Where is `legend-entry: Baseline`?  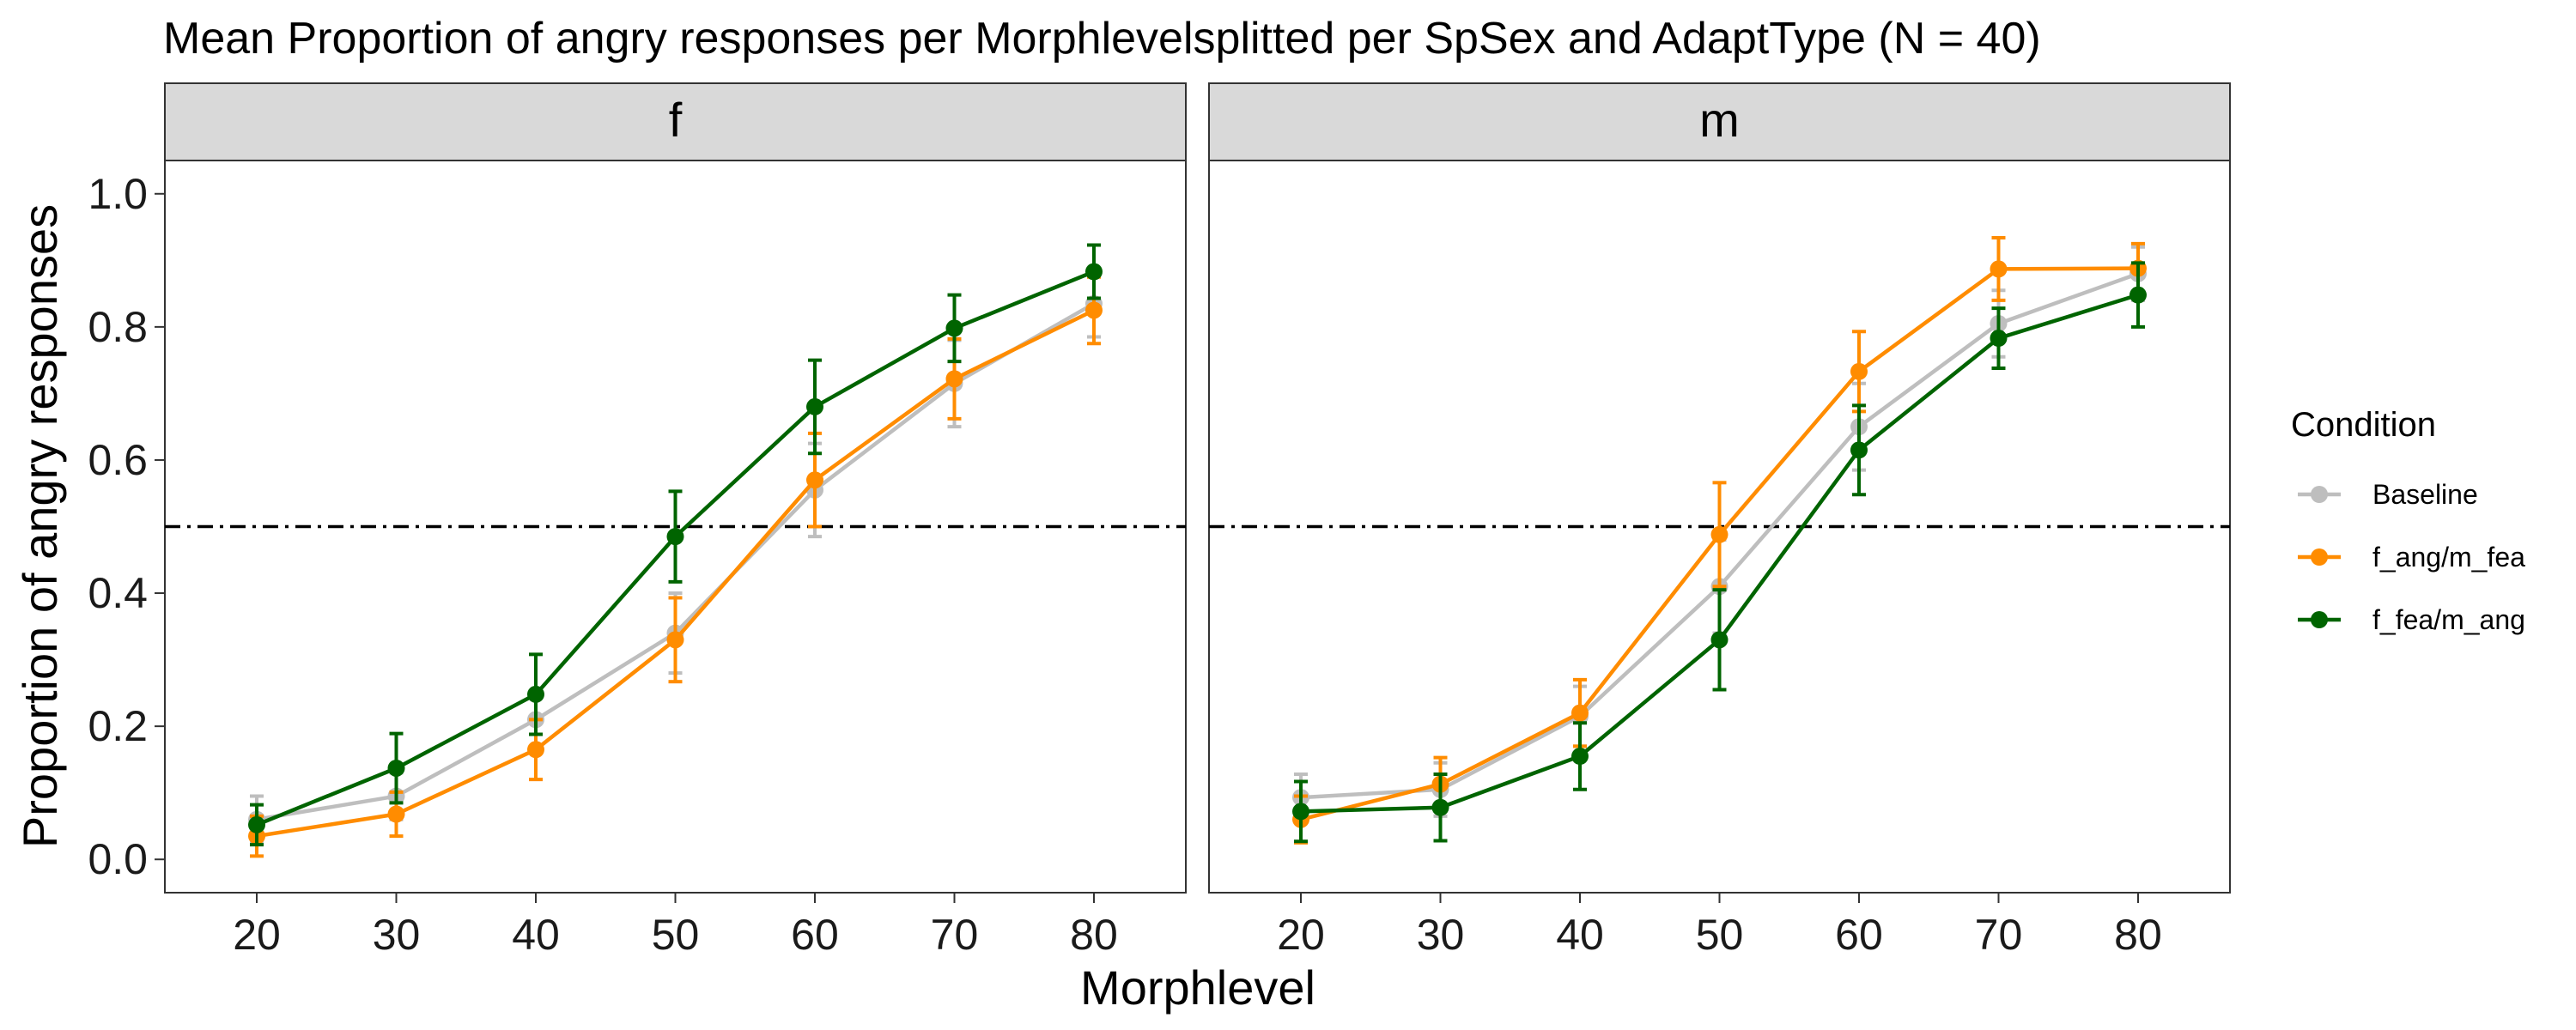
legend-entry: Baseline is located at coordinates (2388, 494).